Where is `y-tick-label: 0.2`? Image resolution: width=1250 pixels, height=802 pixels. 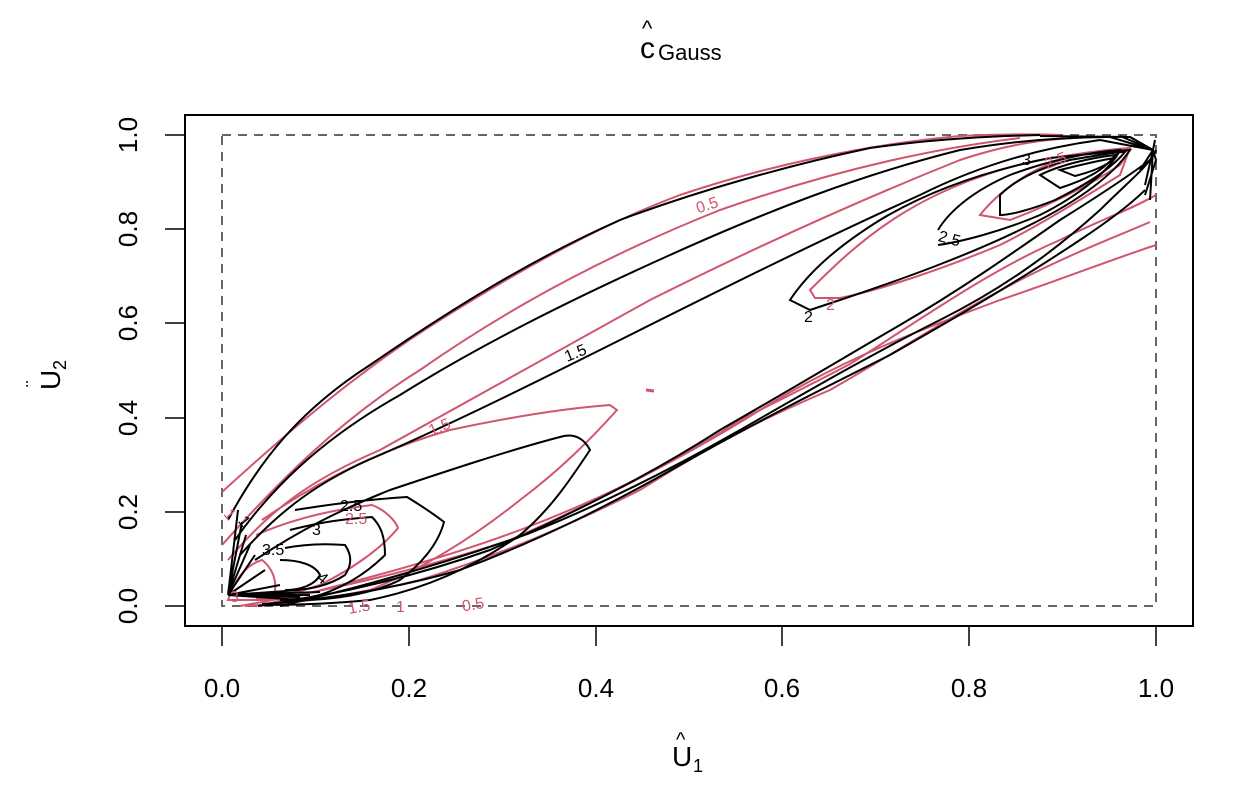
y-tick-label: 0.2 is located at coordinates (128, 512).